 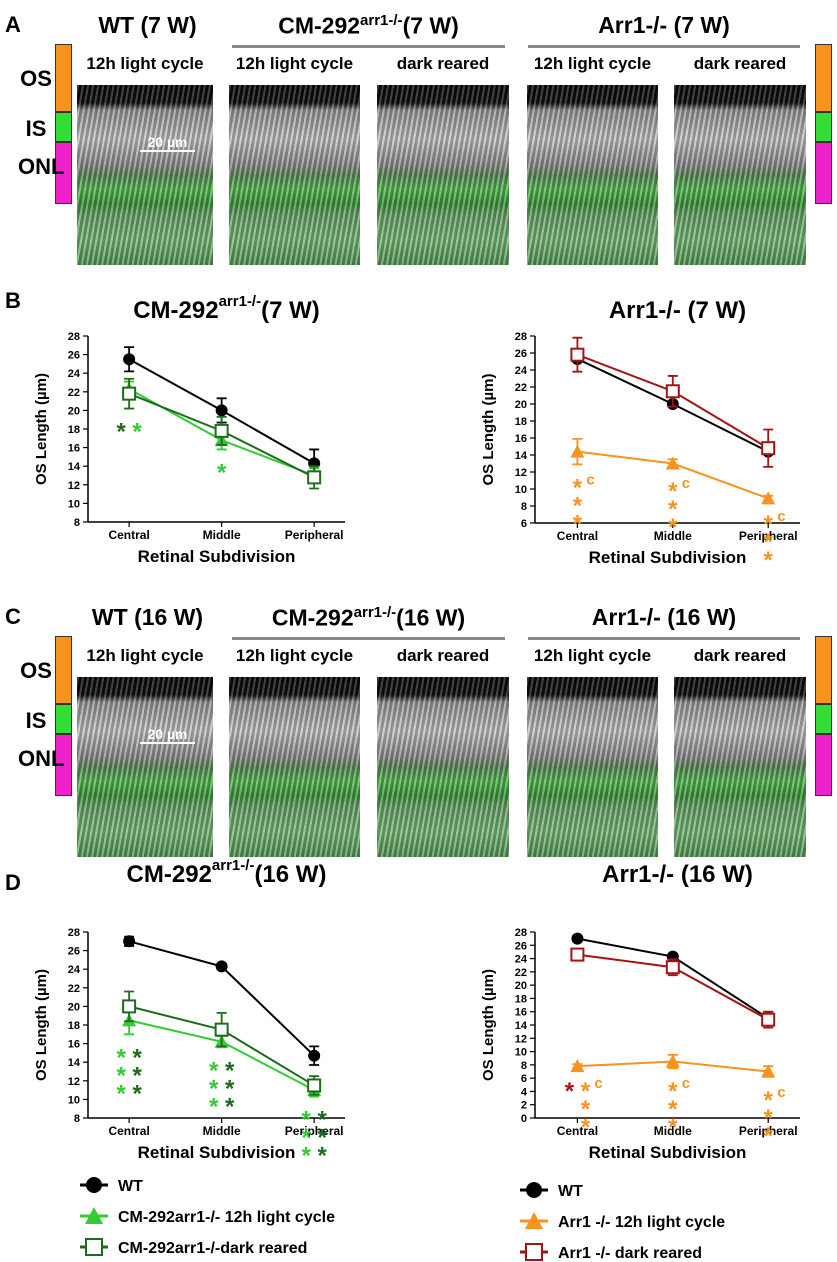 I want to click on panel-heading: WT (16 W), so click(x=147, y=617).